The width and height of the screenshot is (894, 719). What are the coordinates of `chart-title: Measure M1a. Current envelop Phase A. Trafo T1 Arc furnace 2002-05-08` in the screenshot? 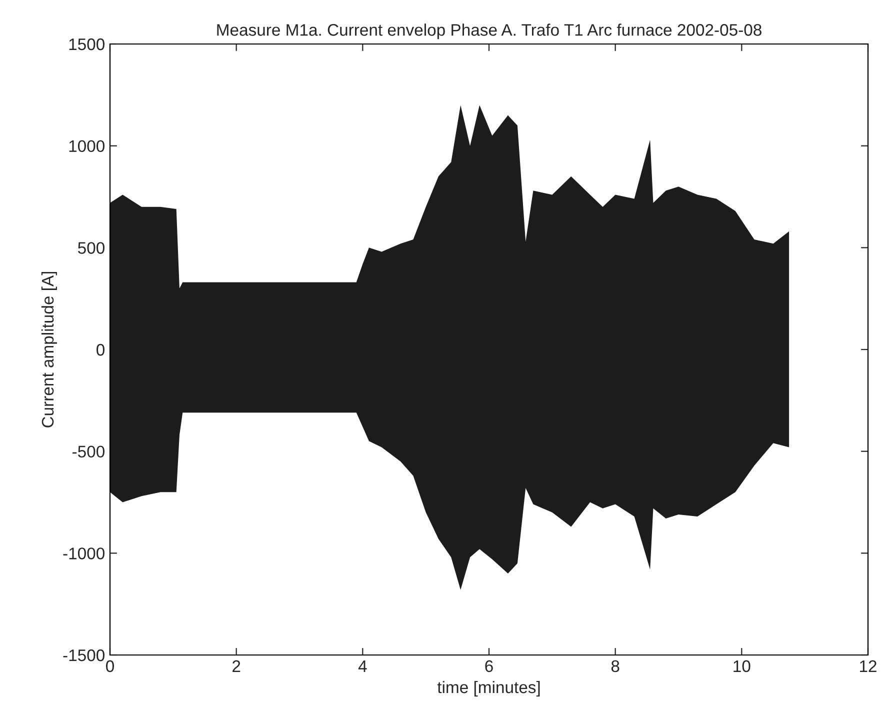 It's located at (489, 32).